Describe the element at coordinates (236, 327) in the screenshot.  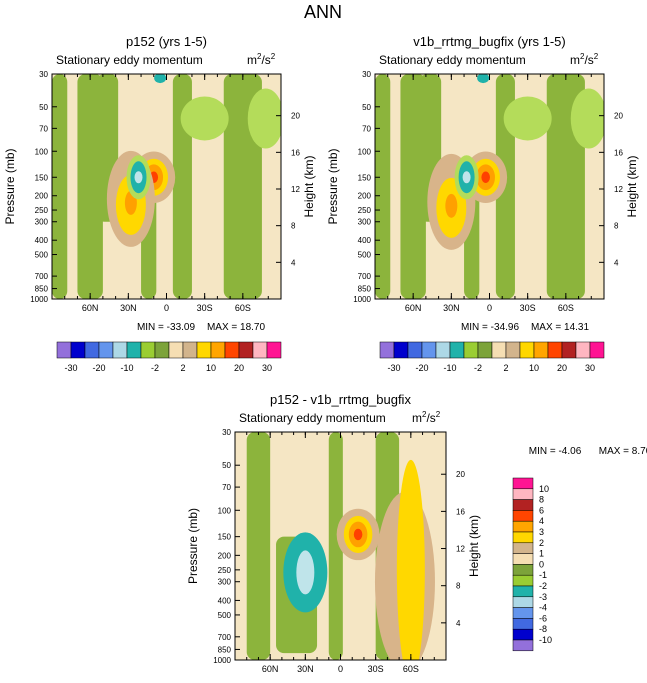
I see `max-label: MAX = 18.70` at that location.